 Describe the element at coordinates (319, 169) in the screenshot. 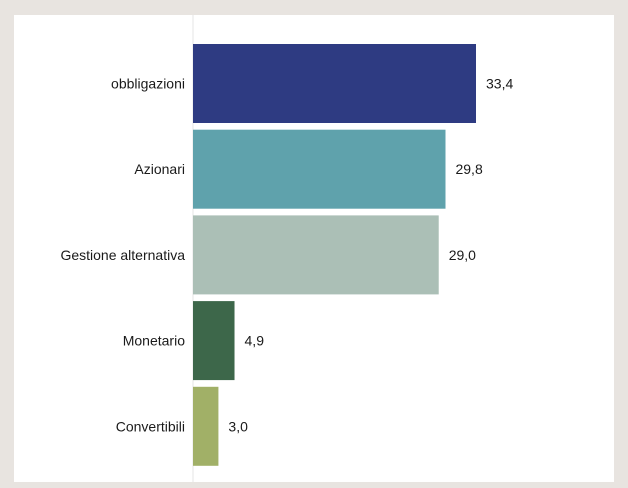

I see `bar-azionari` at that location.